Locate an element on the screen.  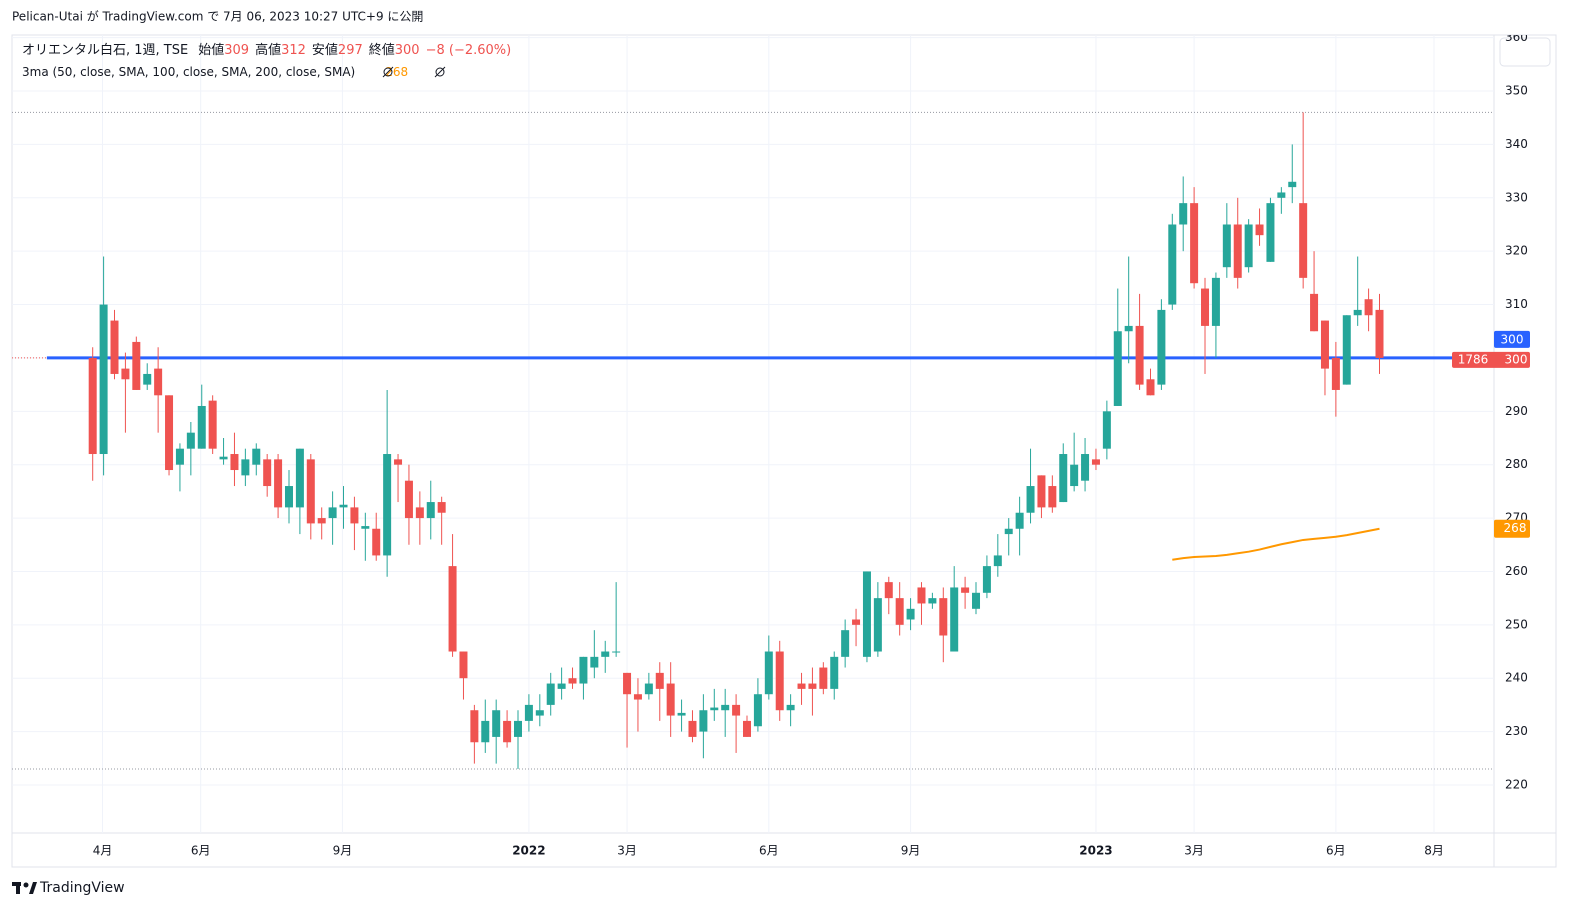
ohlc-value: 300 is located at coordinates (407, 50).